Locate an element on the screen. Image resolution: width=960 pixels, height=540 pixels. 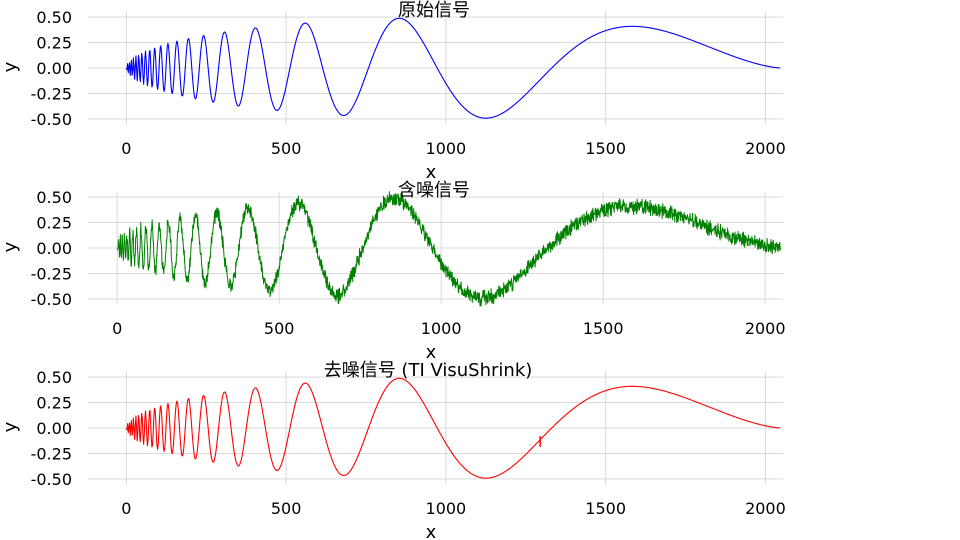
xticks-original: 0 500 1000 1500 2000 is located at coordinates (453, 148).